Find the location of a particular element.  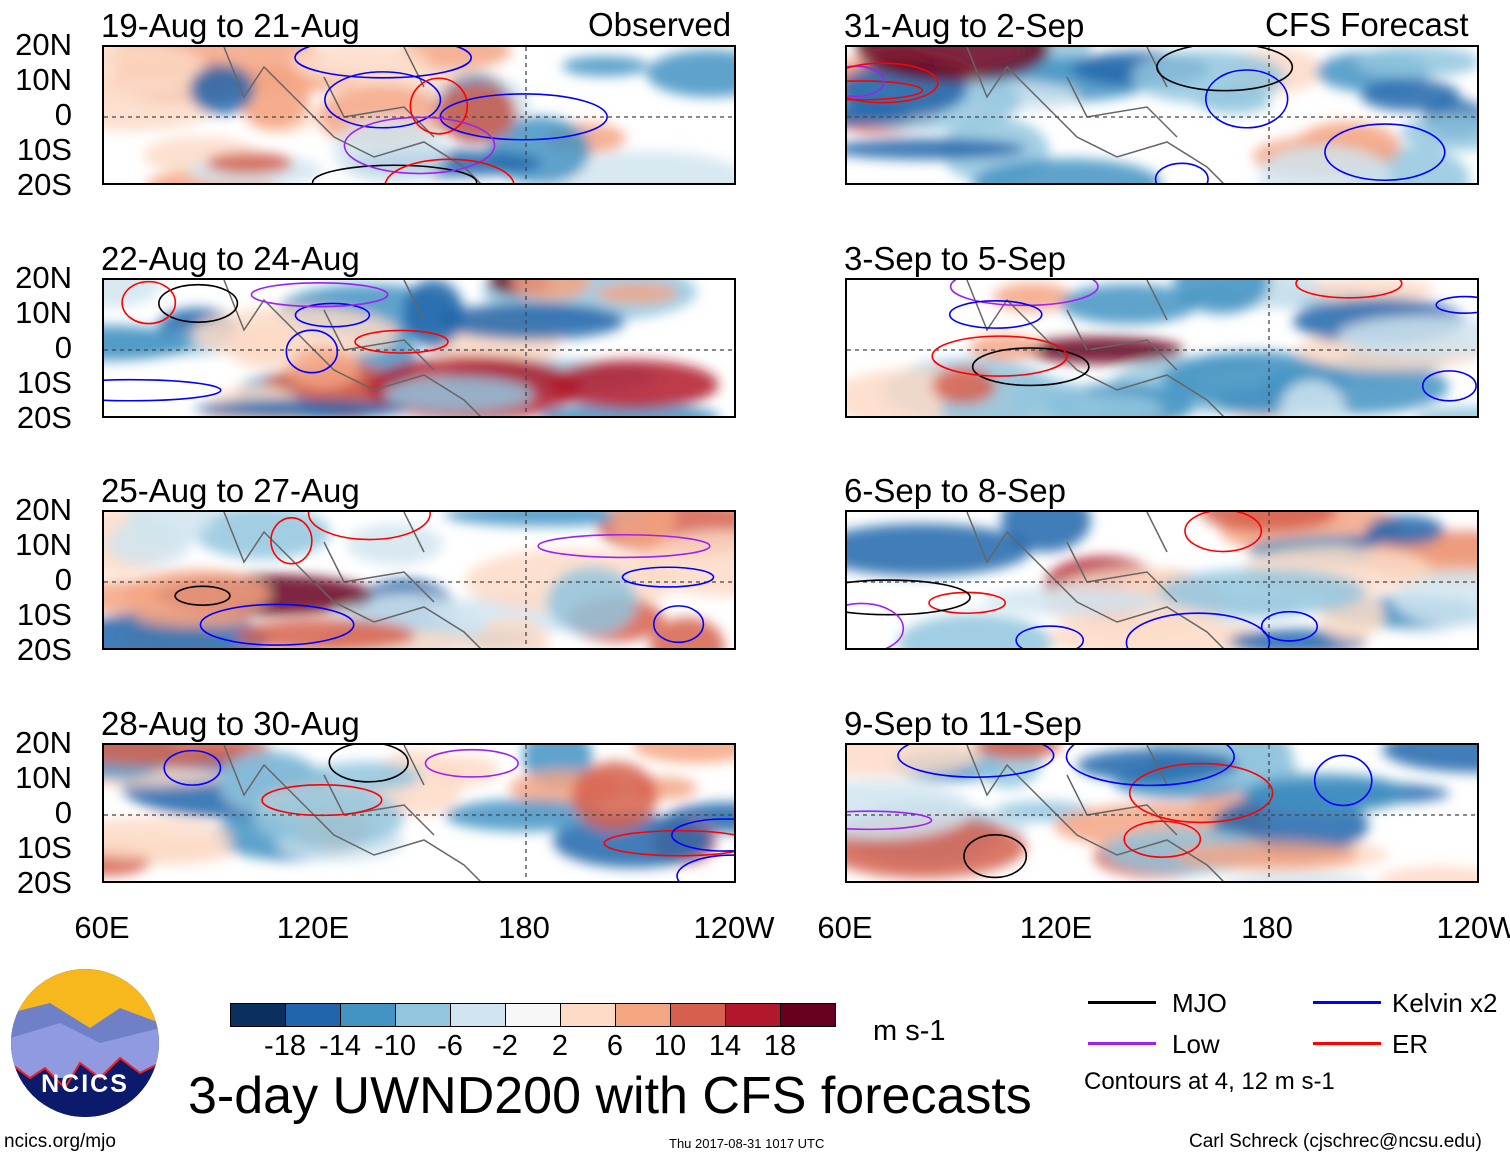

lon-label: 60E is located at coordinates (845, 927).